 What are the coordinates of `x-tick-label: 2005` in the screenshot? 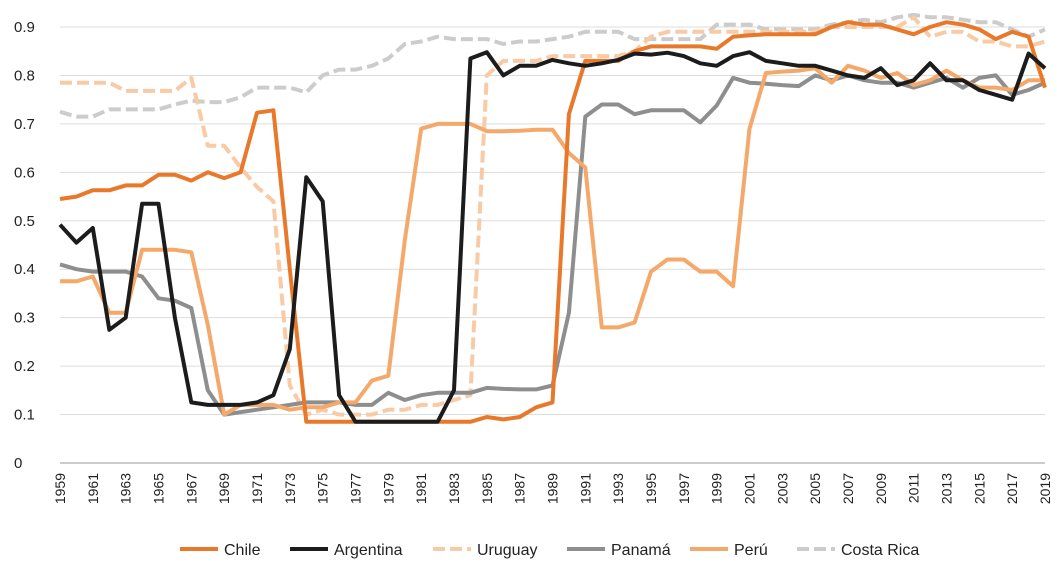 It's located at (815, 488).